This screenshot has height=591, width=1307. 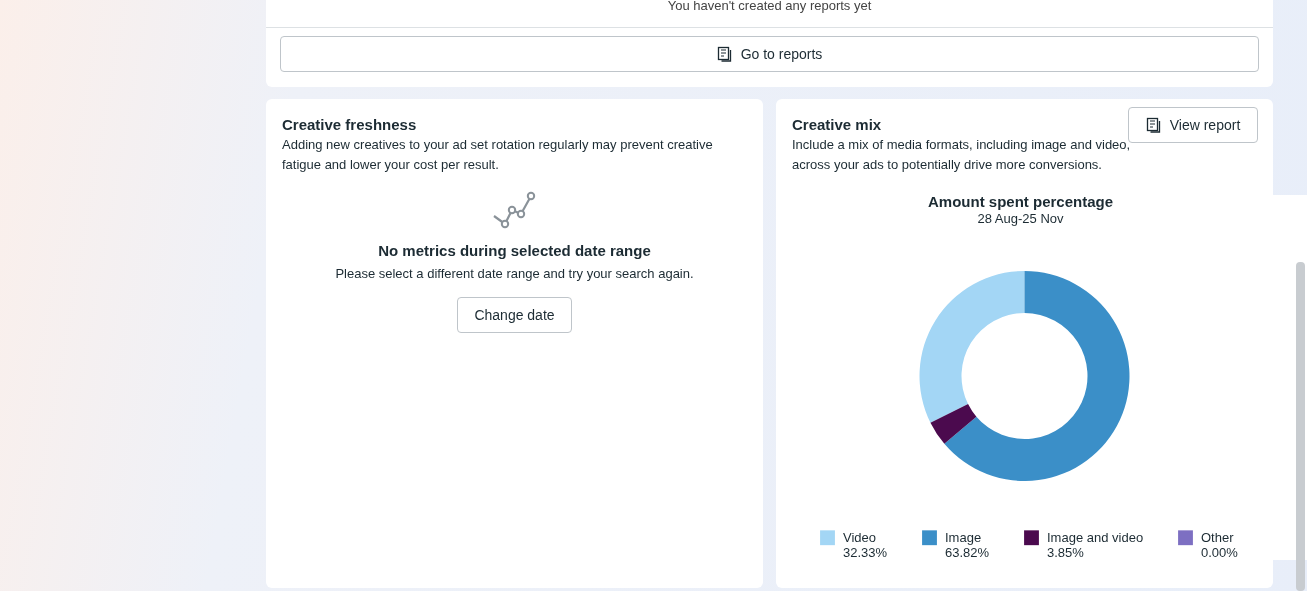 I want to click on text: Go to reports, so click(x=781, y=54).